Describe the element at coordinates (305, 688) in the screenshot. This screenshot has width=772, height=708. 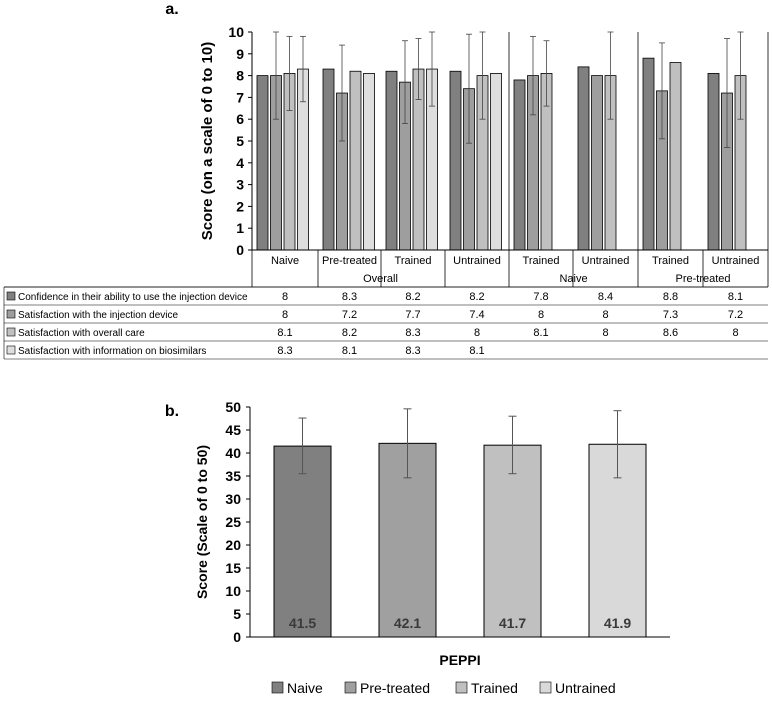
I see `legend-label: Naive` at that location.